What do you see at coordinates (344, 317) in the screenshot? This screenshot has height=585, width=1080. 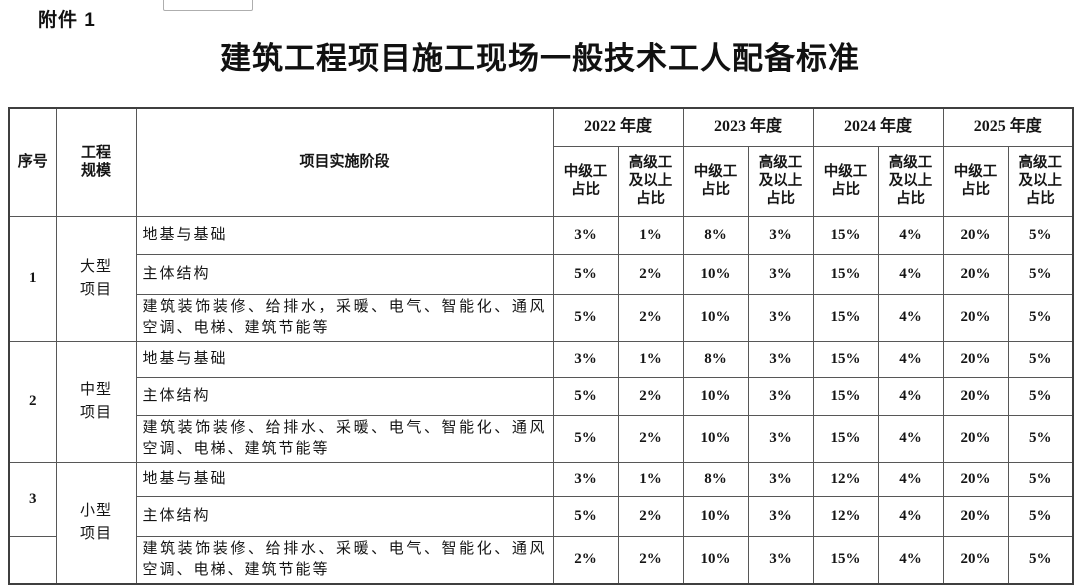 I see `phase-cell: 建筑装饰装修、给排水，采暖、电气、智能化、通风空调、电梯、建筑节能等` at bounding box center [344, 317].